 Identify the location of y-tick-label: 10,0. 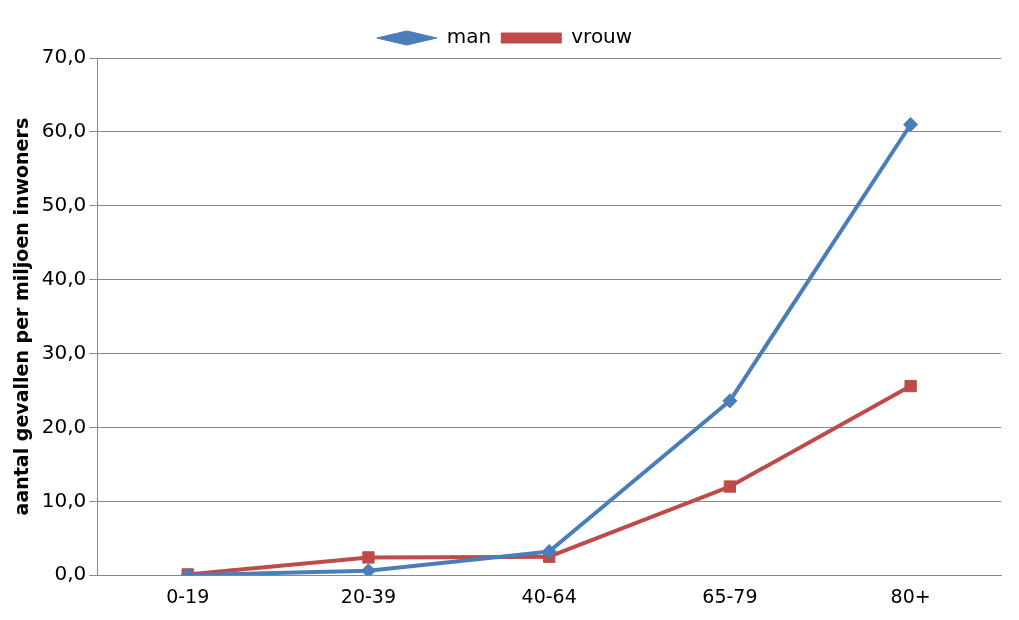
(64, 499).